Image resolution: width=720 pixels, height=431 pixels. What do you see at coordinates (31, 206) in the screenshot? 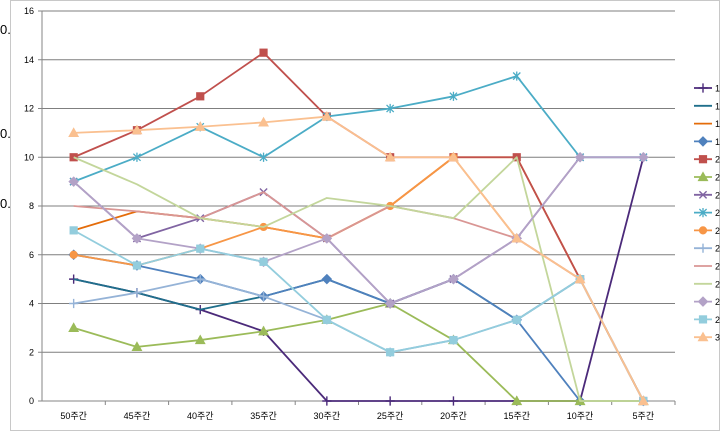
I see `y-tick-label: 8` at bounding box center [31, 206].